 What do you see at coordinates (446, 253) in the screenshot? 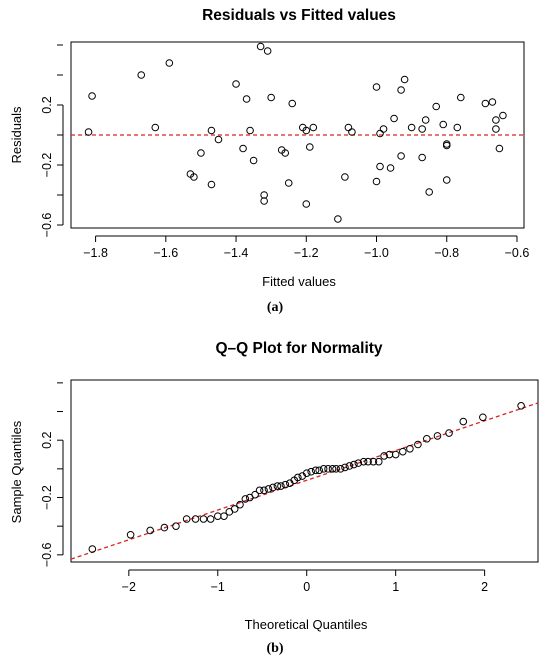
I see `chart-a-x-tick-label: −0.8` at bounding box center [446, 253].